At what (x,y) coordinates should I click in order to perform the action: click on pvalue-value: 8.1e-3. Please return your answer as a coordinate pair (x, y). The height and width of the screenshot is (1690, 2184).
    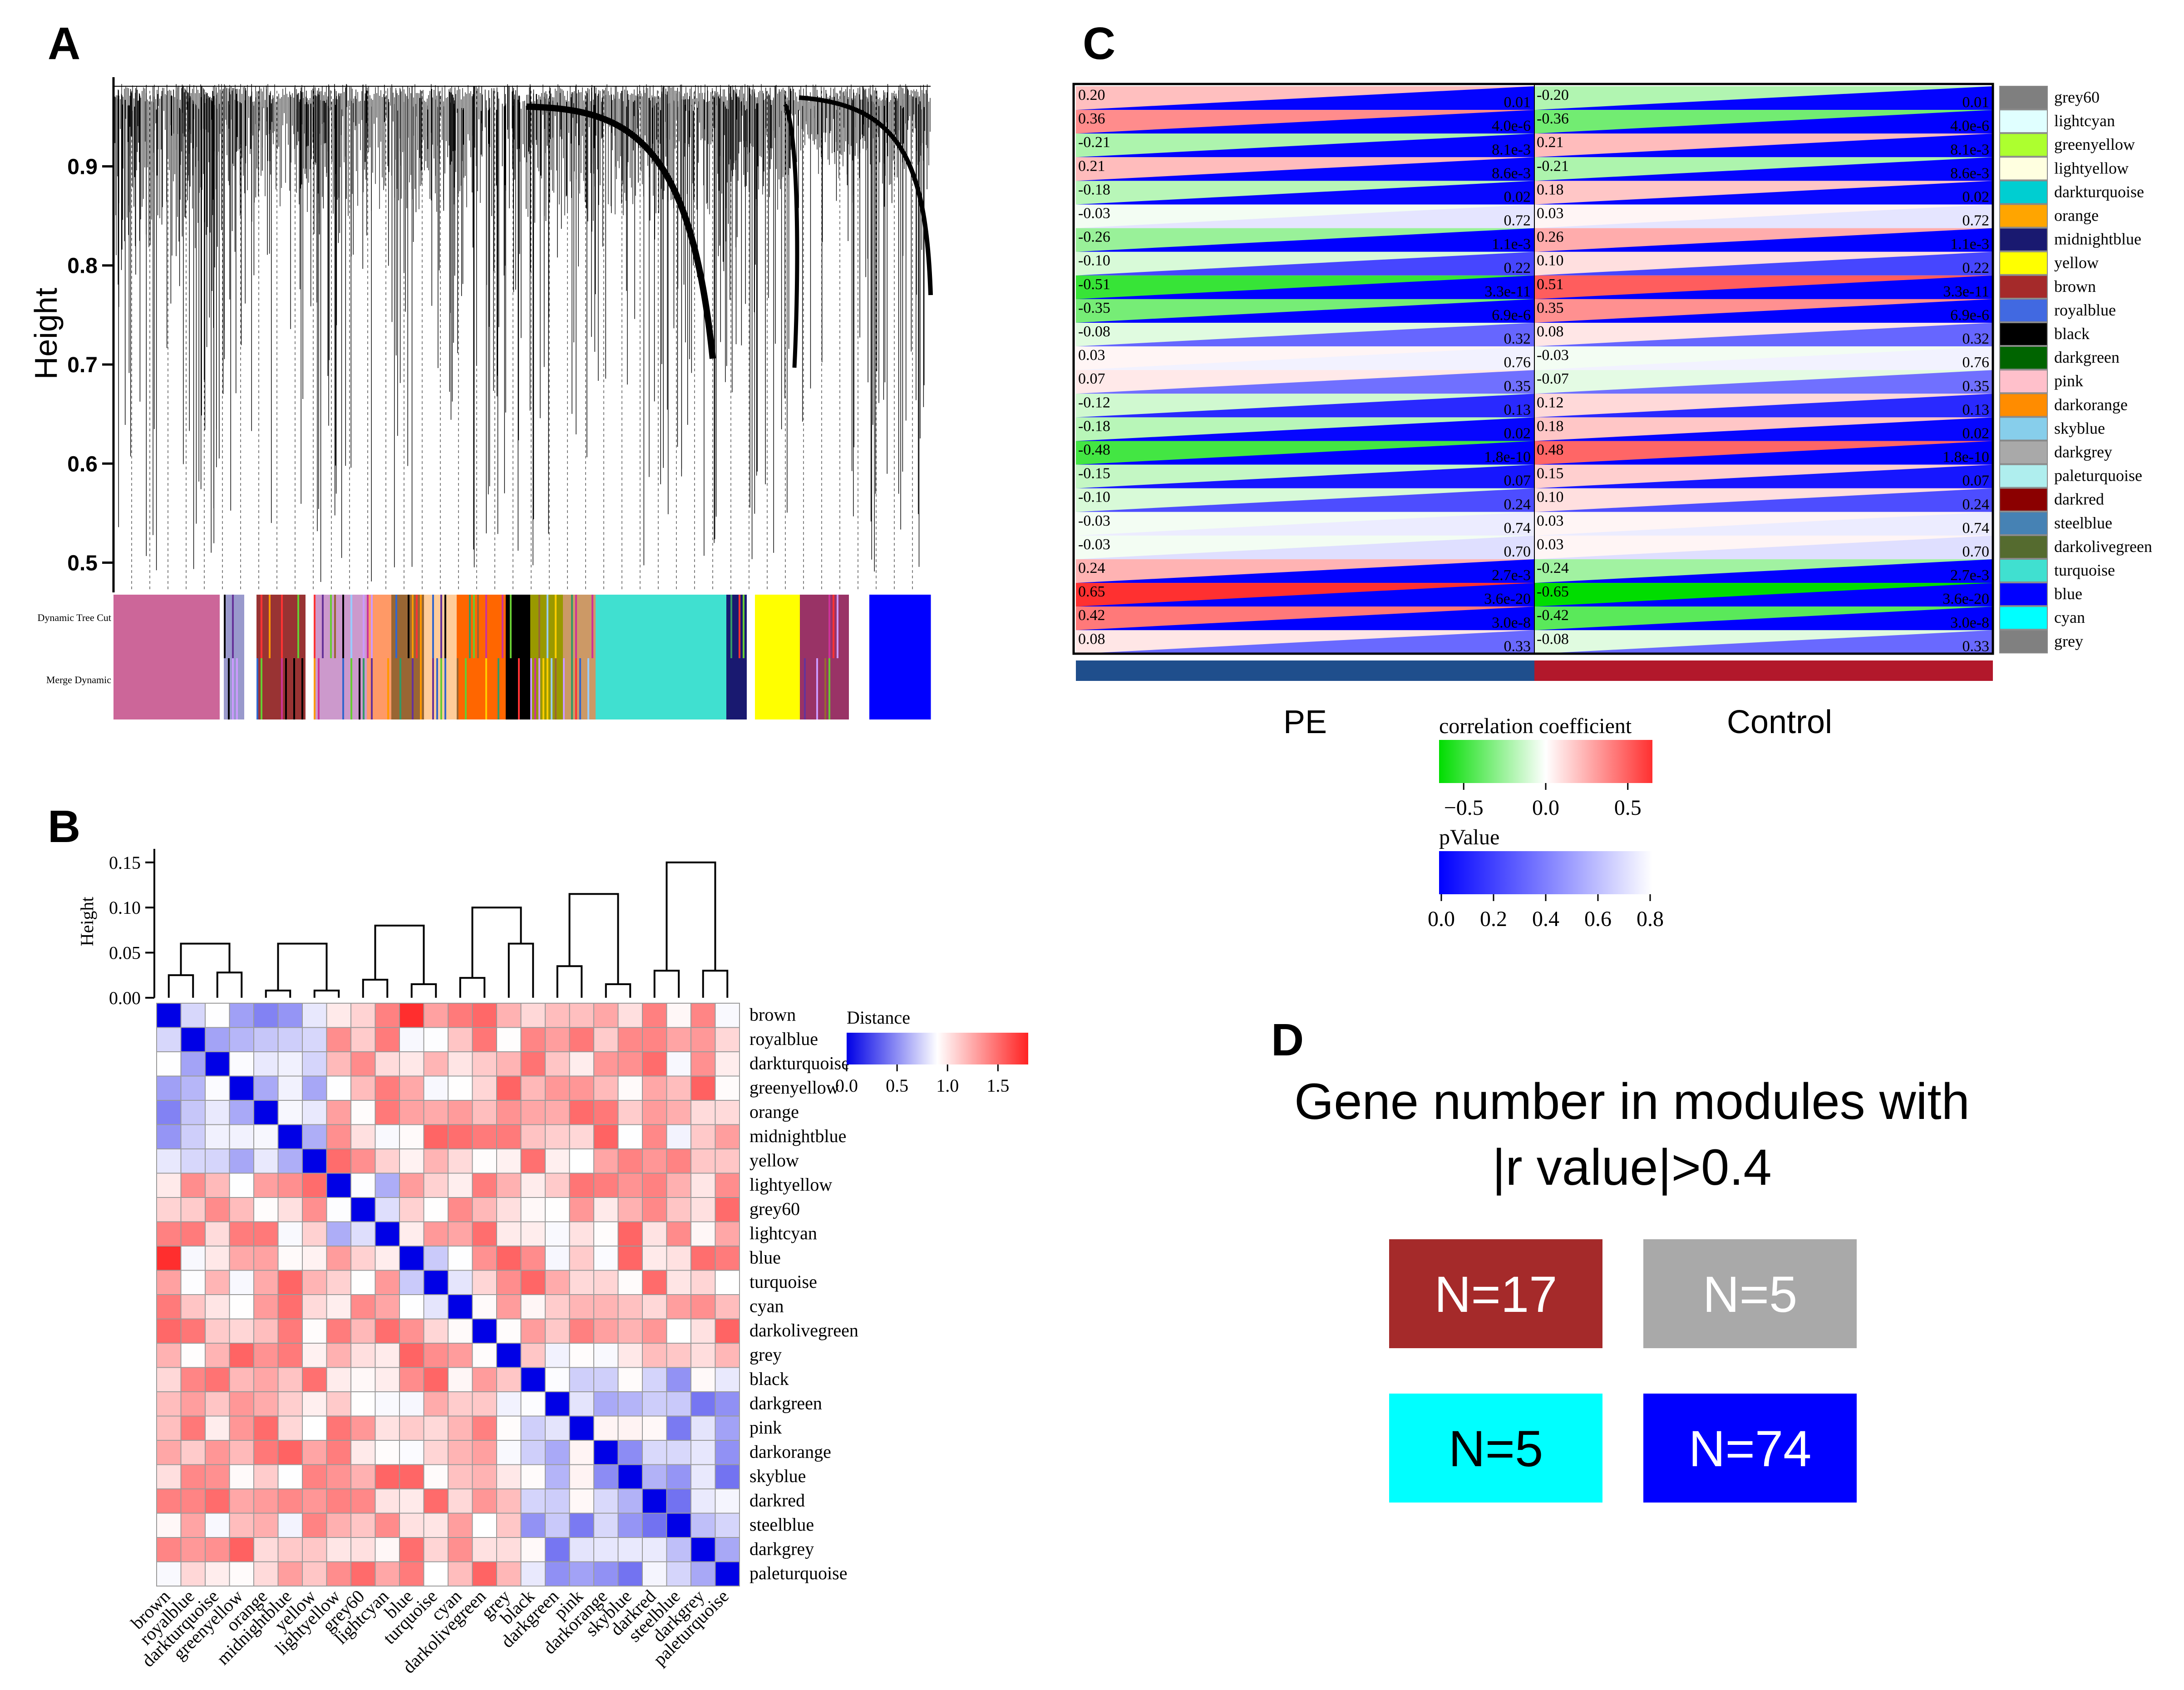
    Looking at the image, I should click on (1969, 149).